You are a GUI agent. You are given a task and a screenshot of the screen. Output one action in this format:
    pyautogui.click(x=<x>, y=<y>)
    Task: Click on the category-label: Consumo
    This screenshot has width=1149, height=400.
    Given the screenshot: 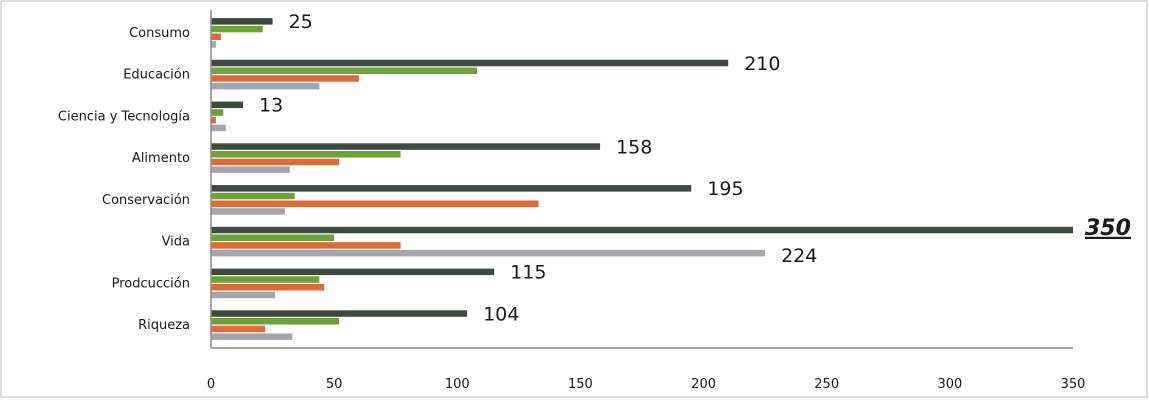 What is the action you would take?
    pyautogui.click(x=159, y=33)
    